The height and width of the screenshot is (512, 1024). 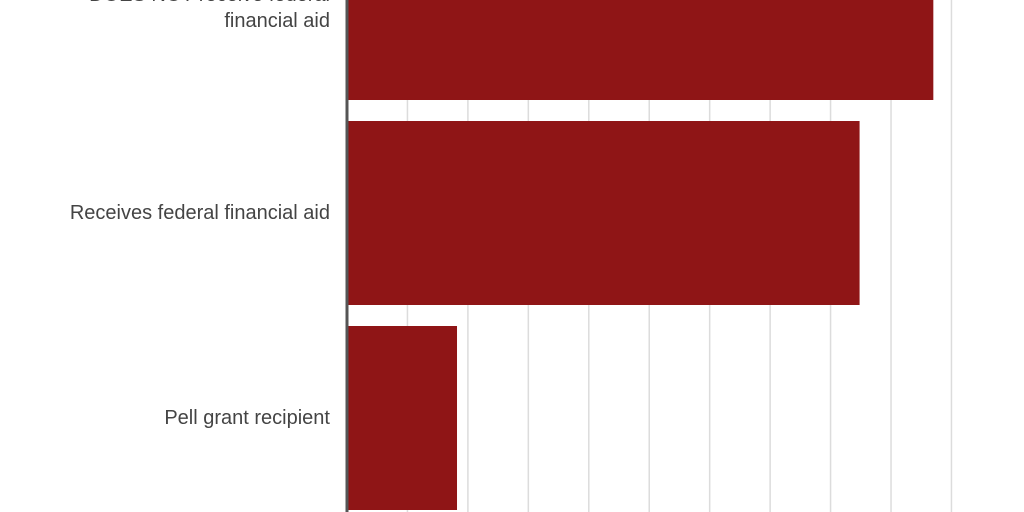 What do you see at coordinates (209, 16) in the screenshot?
I see `y-tick-label: DOES NOT receive federal financial aid` at bounding box center [209, 16].